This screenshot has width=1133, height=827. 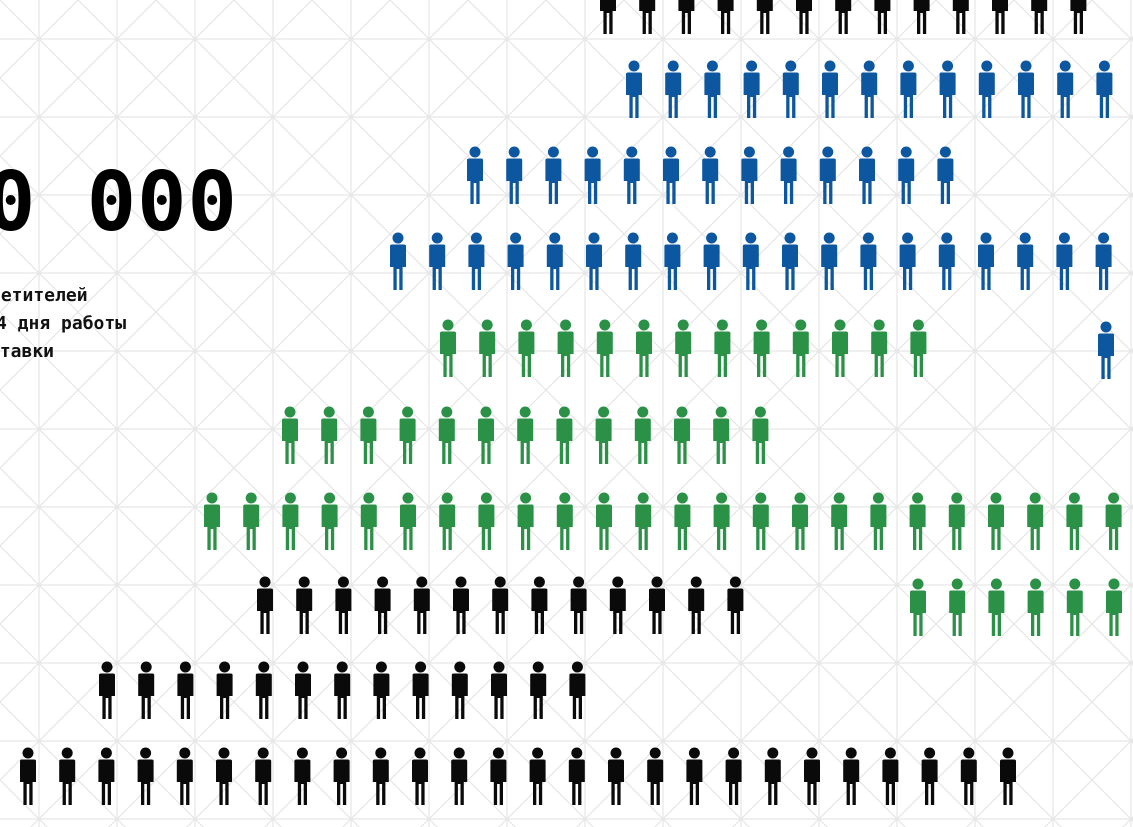 What do you see at coordinates (44, 295) in the screenshot?
I see `stat-caption-line-1: сетителей` at bounding box center [44, 295].